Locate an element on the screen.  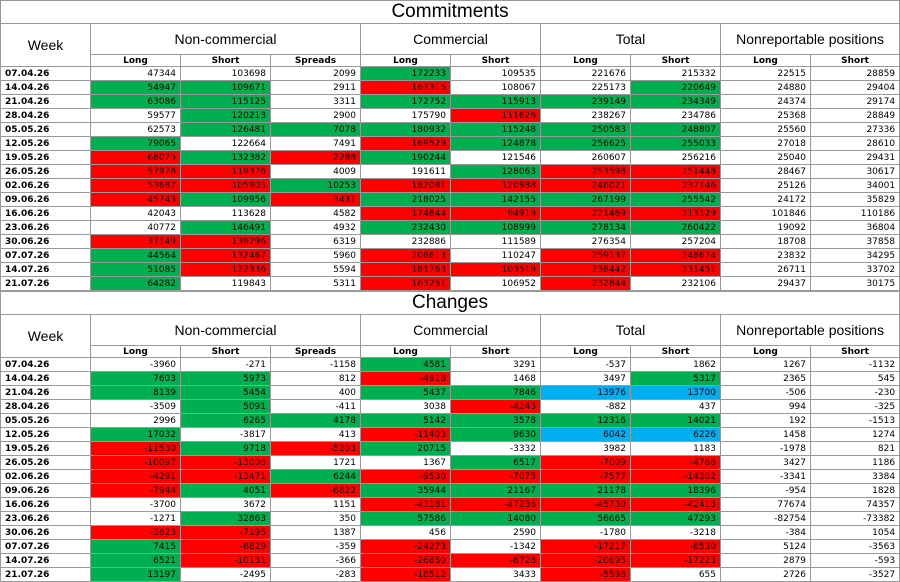
value-cell: 4932 is located at coordinates (315, 227).